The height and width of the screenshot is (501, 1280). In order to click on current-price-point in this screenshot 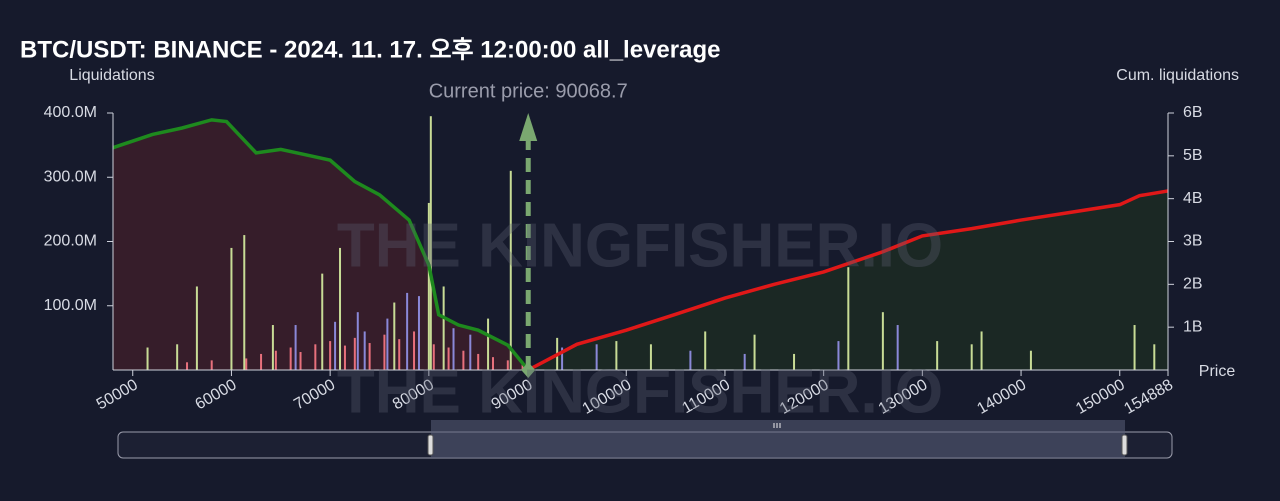, I will do `click(528, 370)`.